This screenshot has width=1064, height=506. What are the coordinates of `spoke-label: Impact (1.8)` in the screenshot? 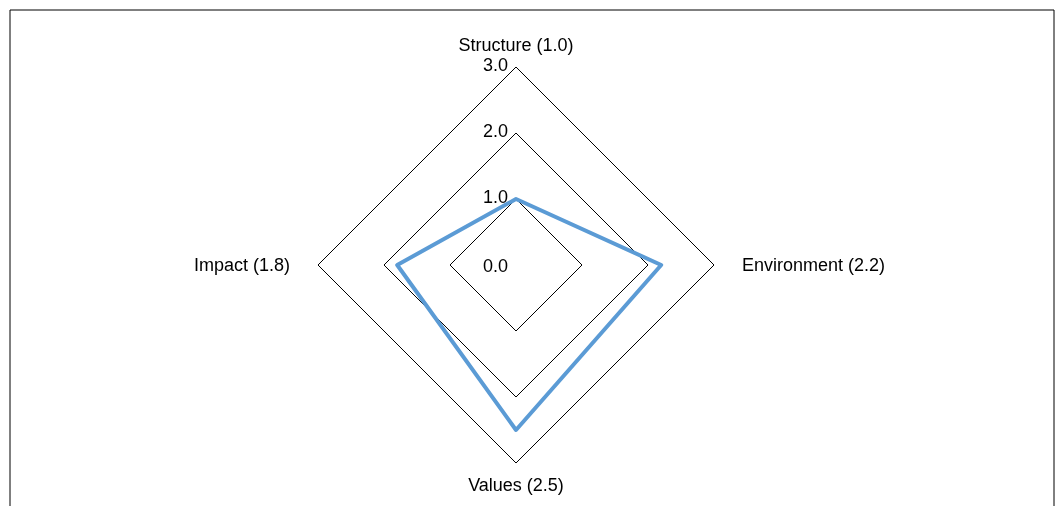 It's located at (241, 265).